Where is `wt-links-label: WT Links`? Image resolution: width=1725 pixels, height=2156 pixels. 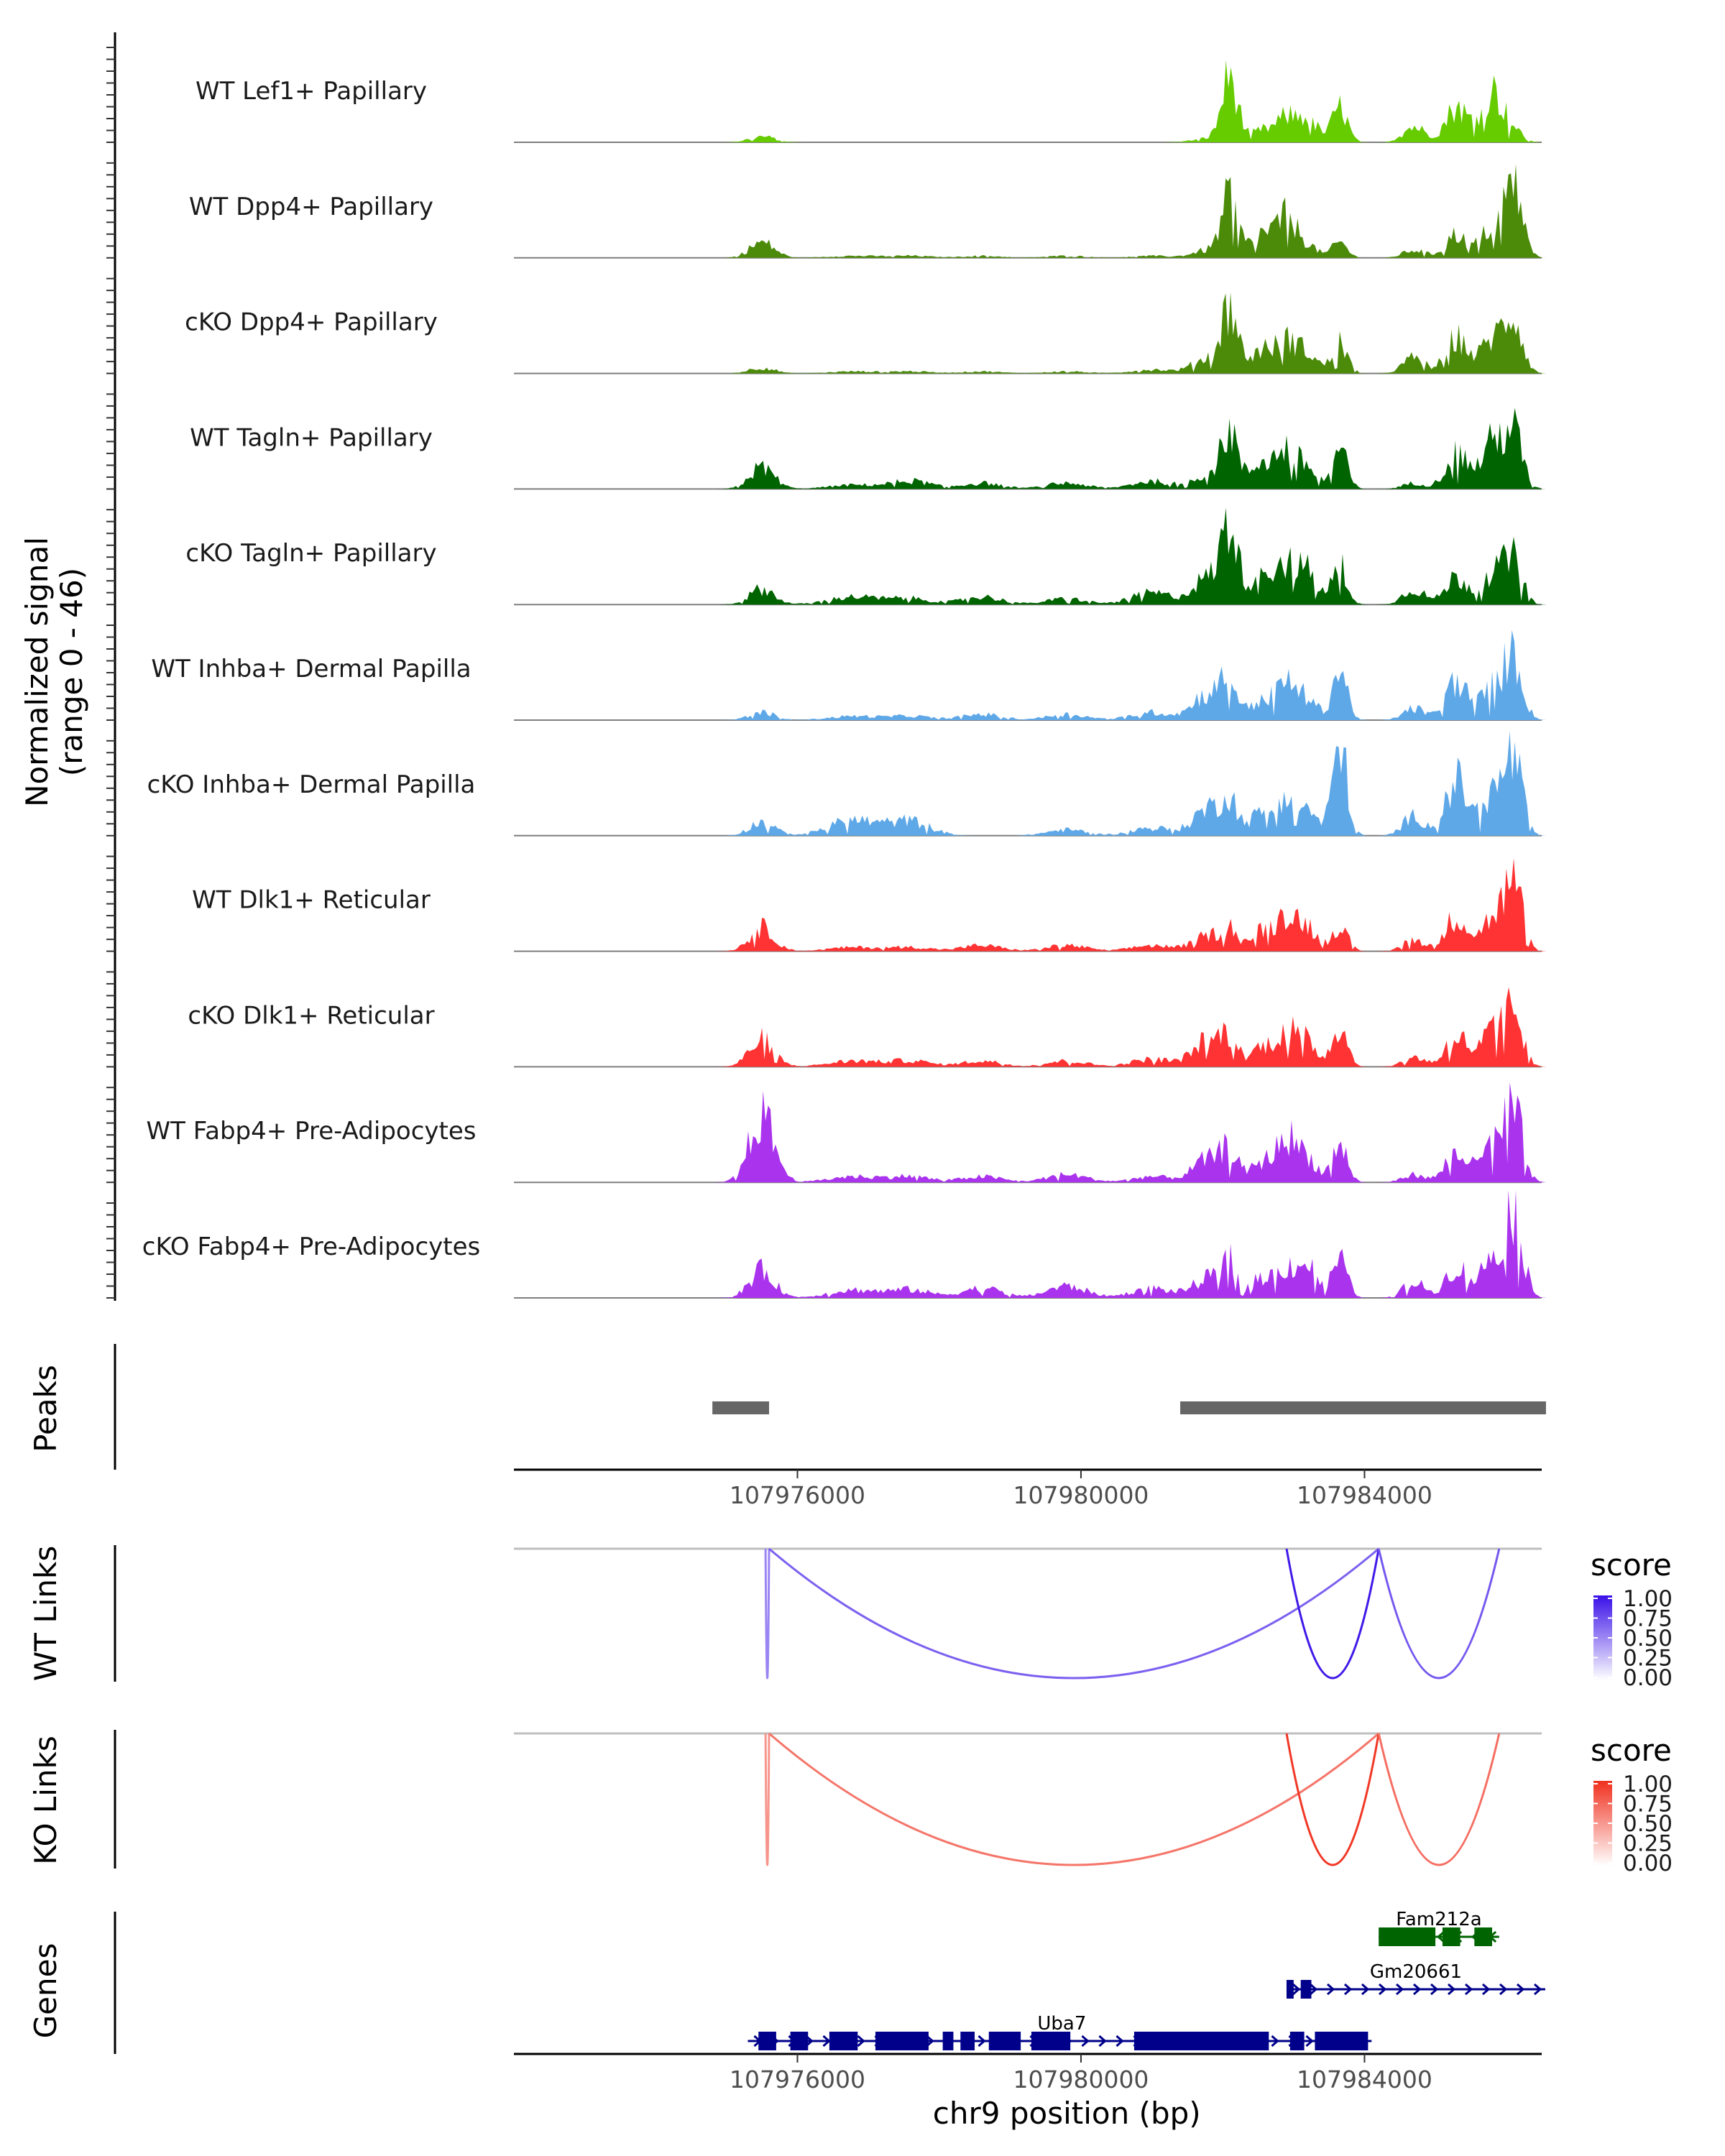 wt-links-label: WT Links is located at coordinates (45, 1613).